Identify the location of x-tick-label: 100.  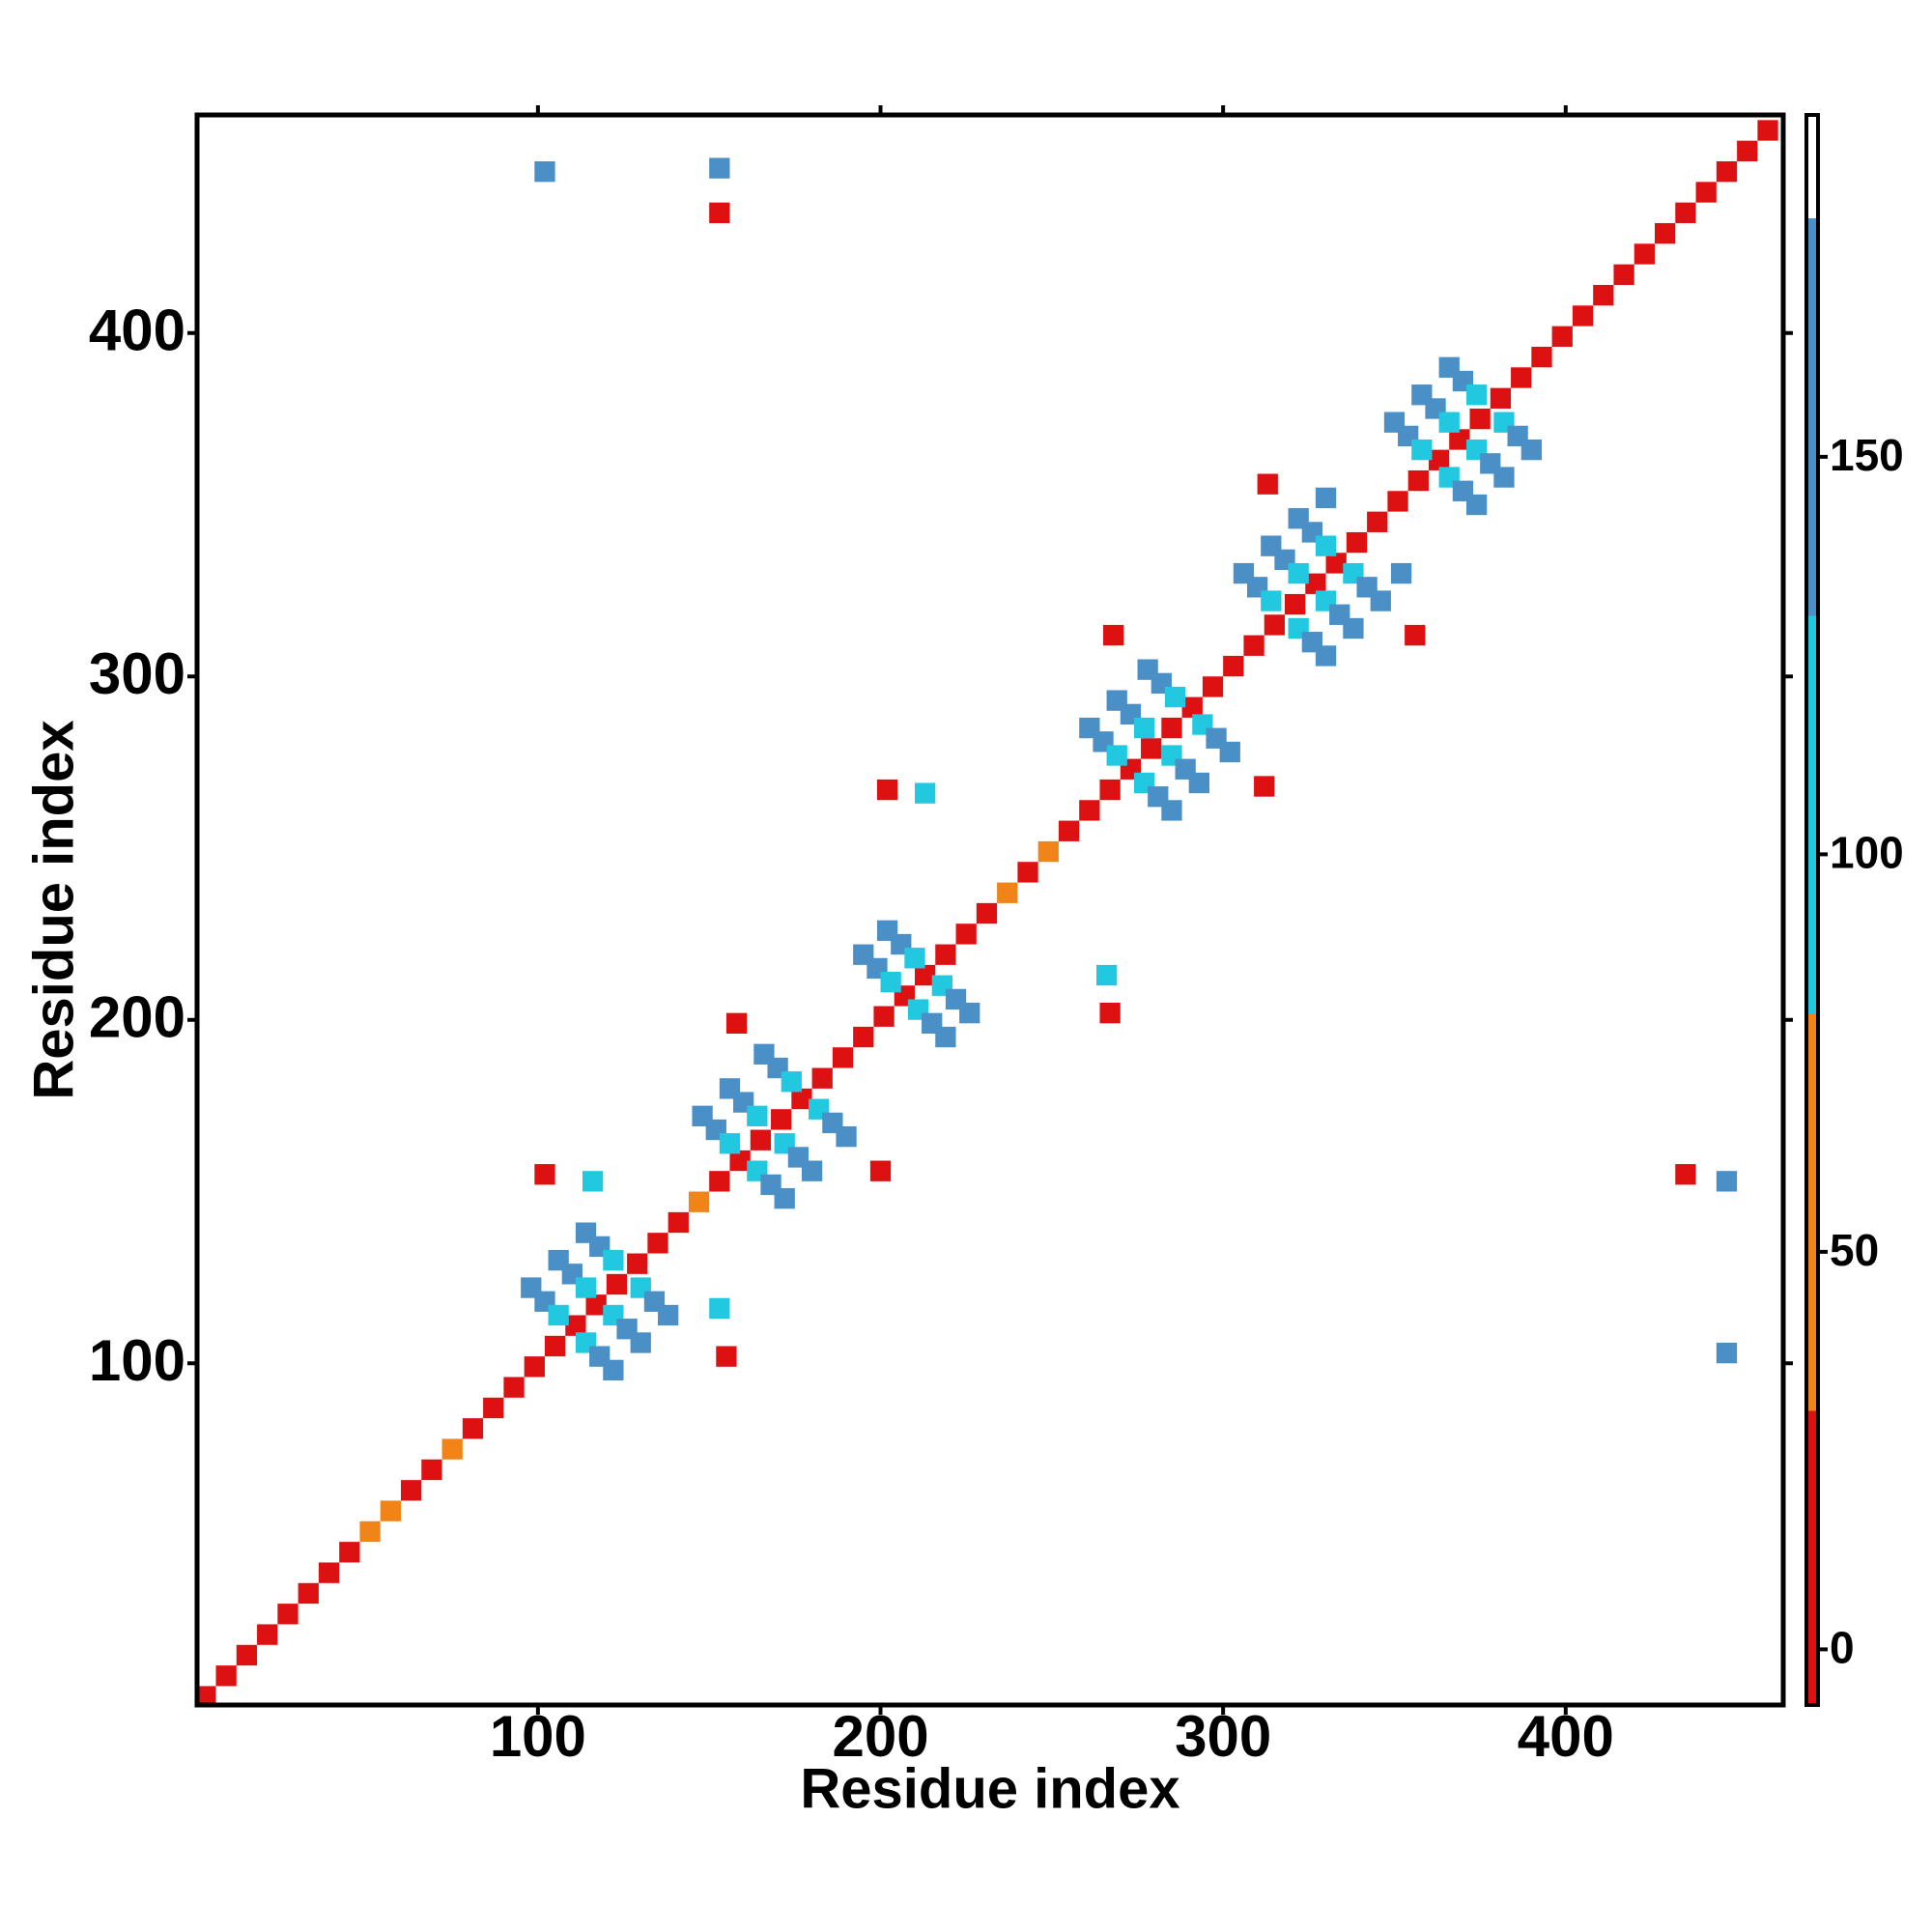
(538, 1736).